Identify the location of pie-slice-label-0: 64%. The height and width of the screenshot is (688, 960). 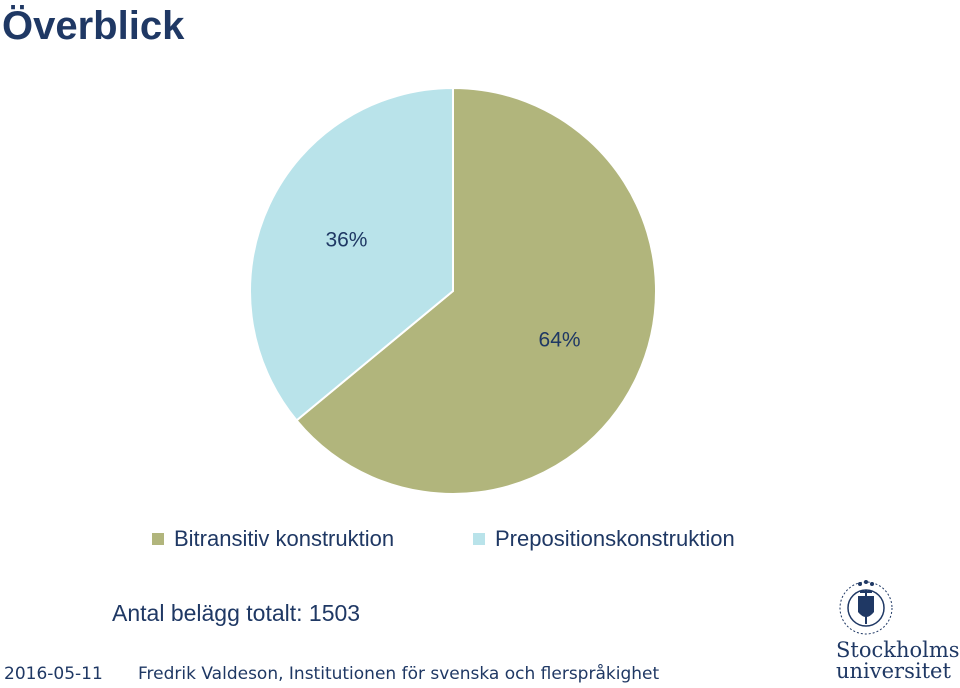
(560, 340).